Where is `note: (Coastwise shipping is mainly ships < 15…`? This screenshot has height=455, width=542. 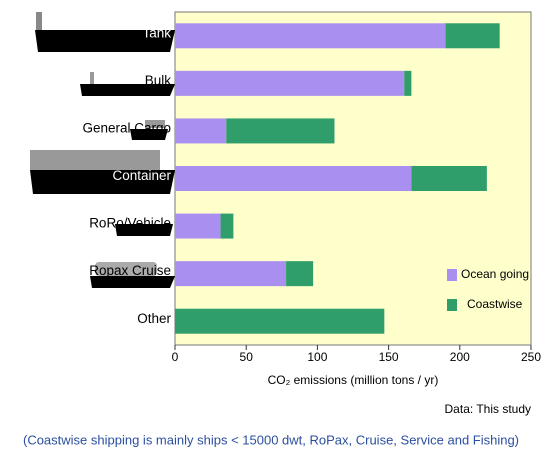
note: (Coastwise shipping is mainly ships < 15… is located at coordinates (271, 439).